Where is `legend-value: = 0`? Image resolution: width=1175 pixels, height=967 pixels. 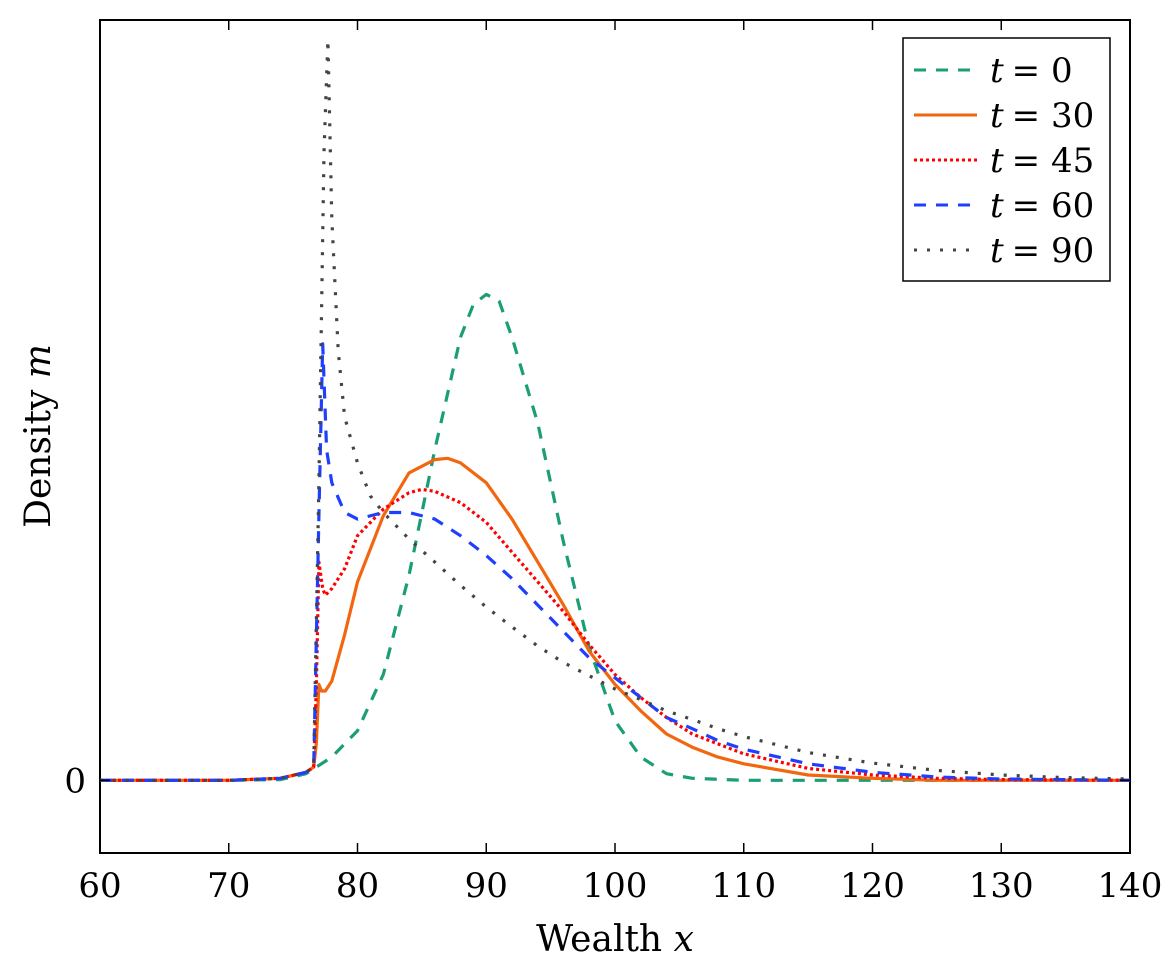
legend-value: = 0 is located at coordinates (1042, 71).